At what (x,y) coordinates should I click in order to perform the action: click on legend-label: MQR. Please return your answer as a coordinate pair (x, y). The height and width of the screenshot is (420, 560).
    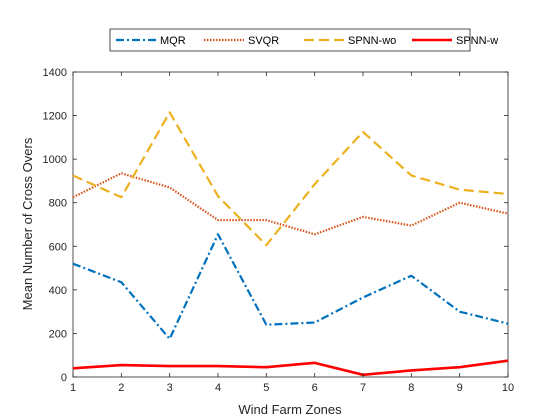
    Looking at the image, I should click on (173, 41).